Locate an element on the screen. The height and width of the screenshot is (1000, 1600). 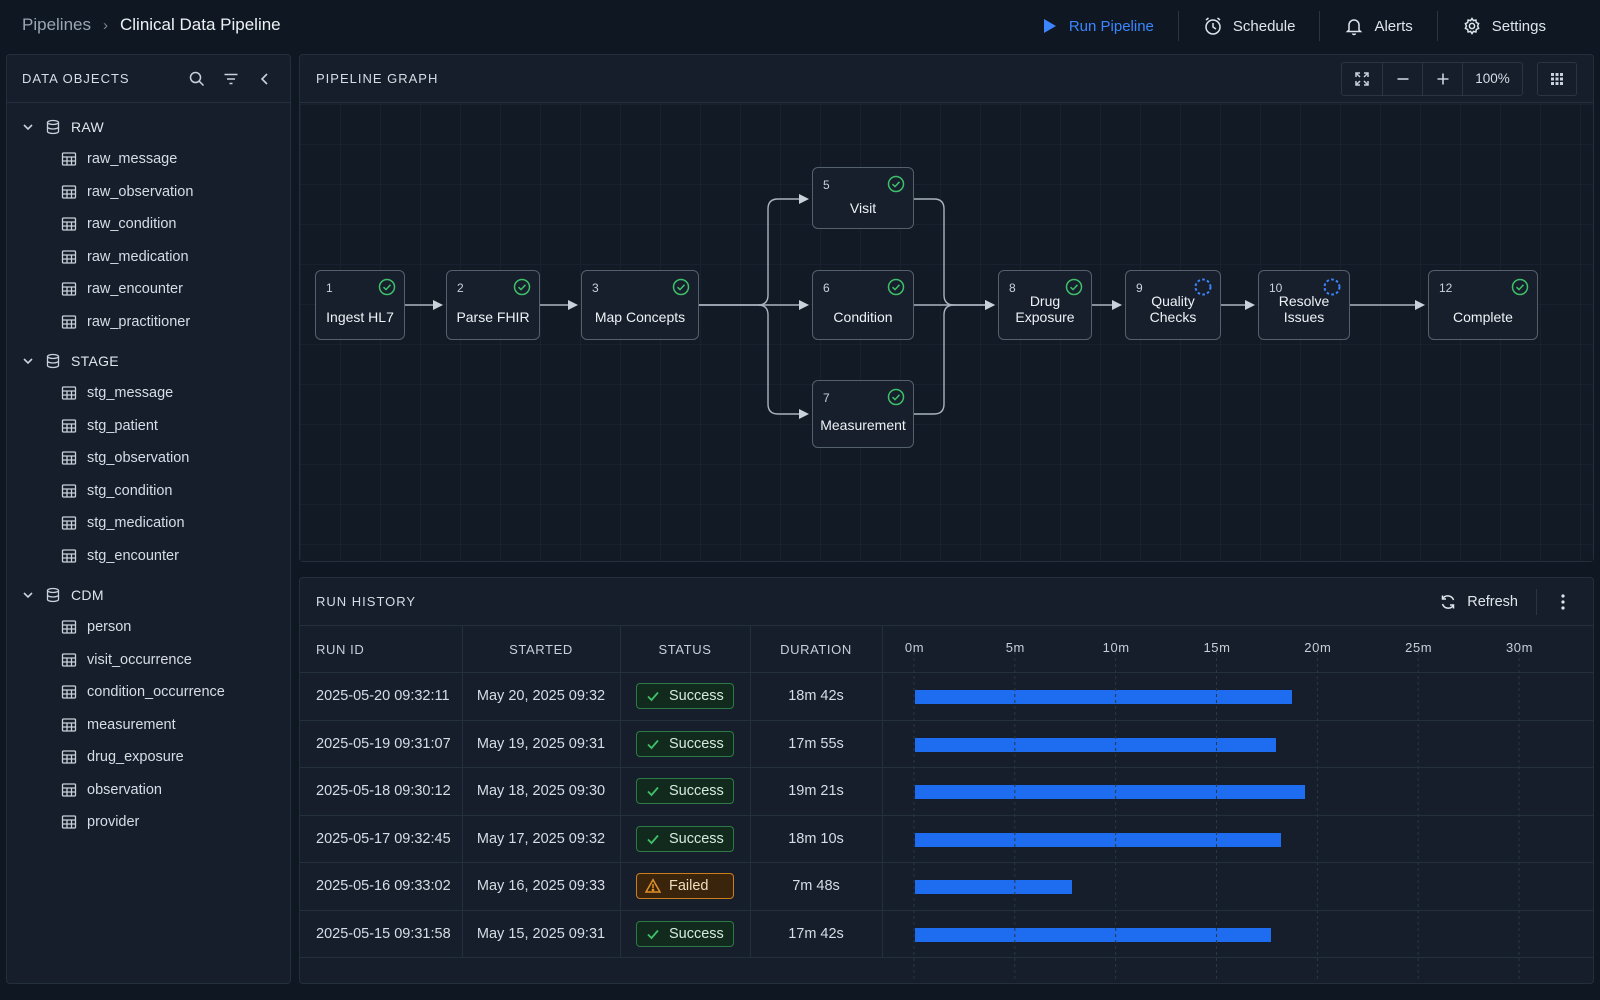
zoom-out-button is located at coordinates (1402, 78).